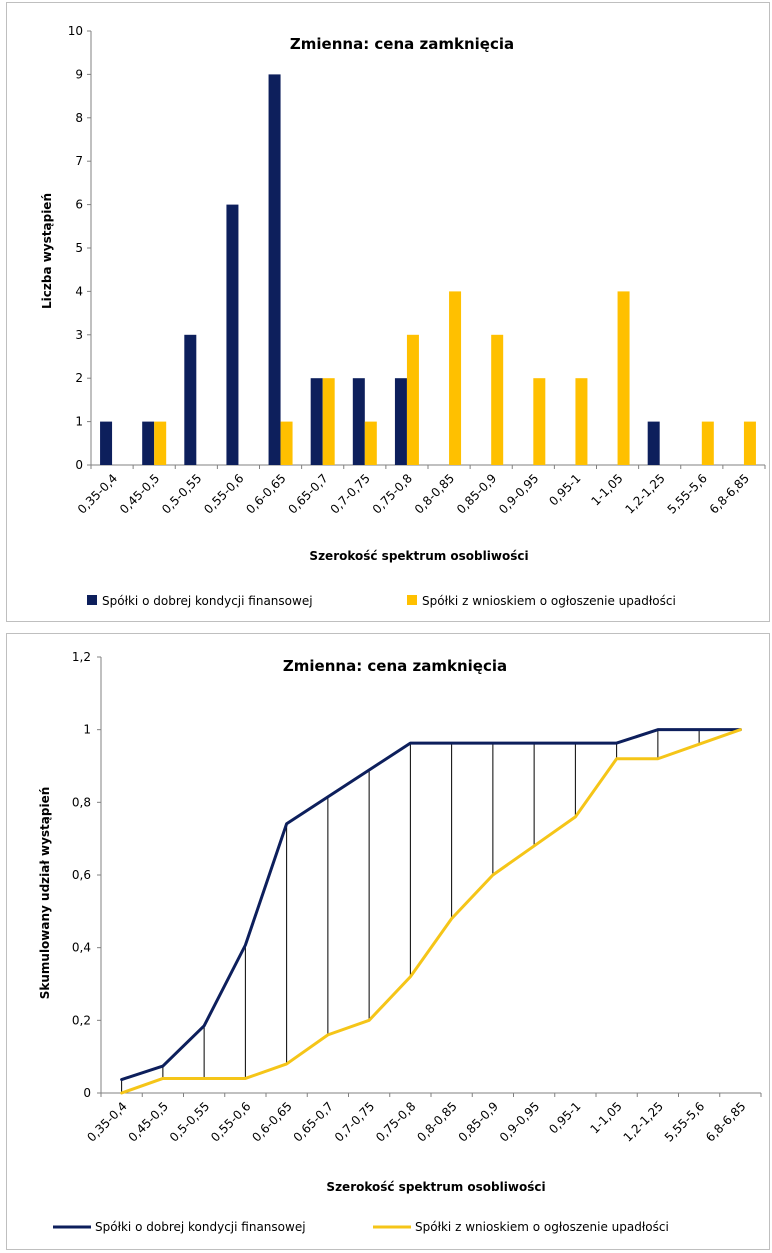 The image size is (772, 1253). I want to click on y-tick-label: 9, so click(79, 74).